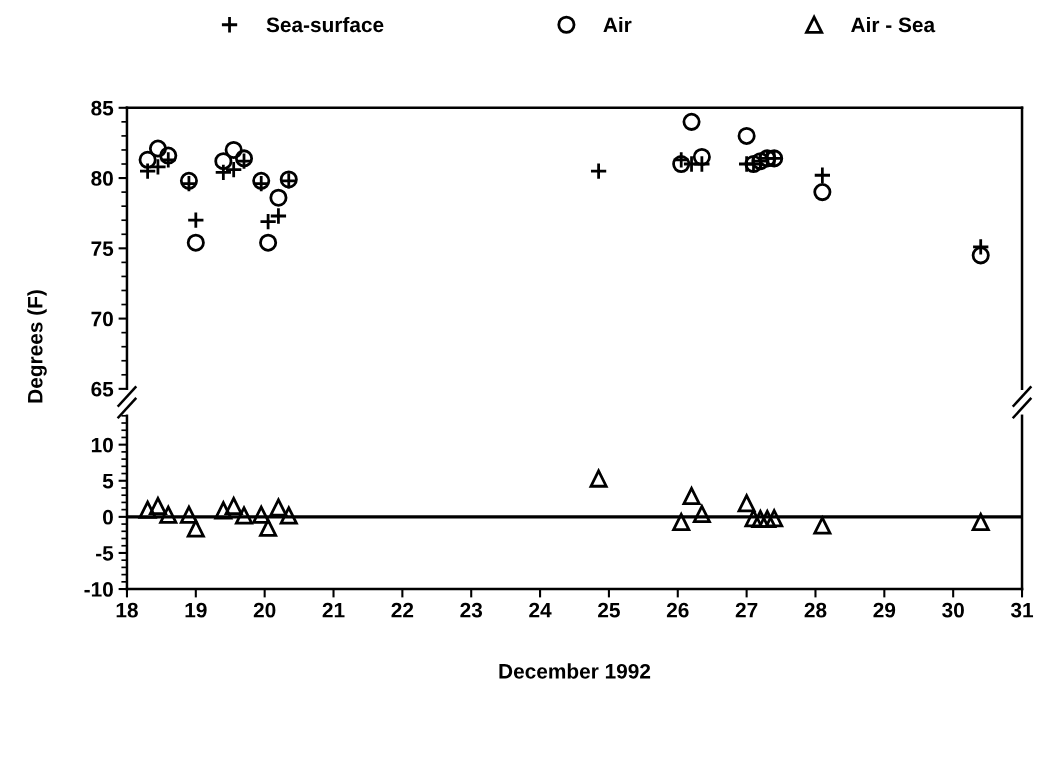 The width and height of the screenshot is (1058, 770). What do you see at coordinates (108, 481) in the screenshot?
I see `y-tick-label: 5` at bounding box center [108, 481].